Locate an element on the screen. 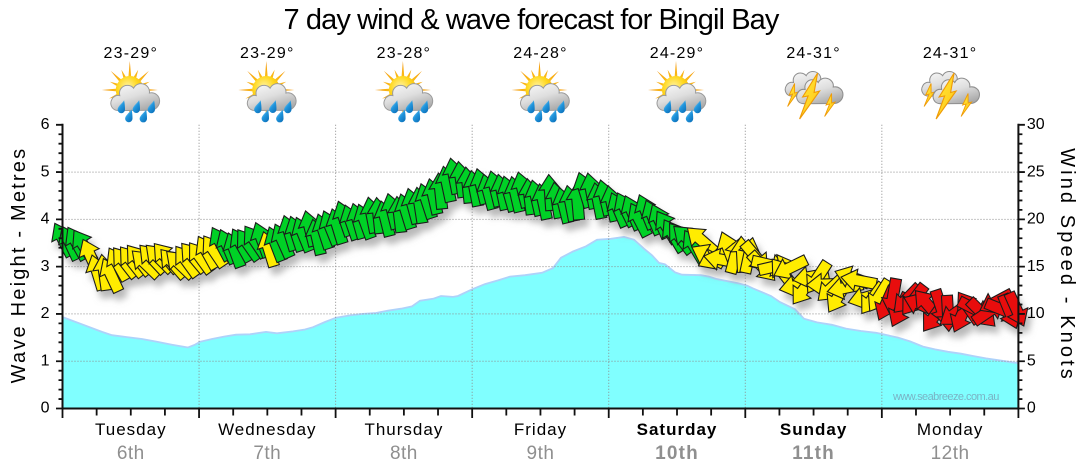 This screenshot has width=1080, height=475. svg-text: Wind Speed - Knots is located at coordinates (1067, 265).